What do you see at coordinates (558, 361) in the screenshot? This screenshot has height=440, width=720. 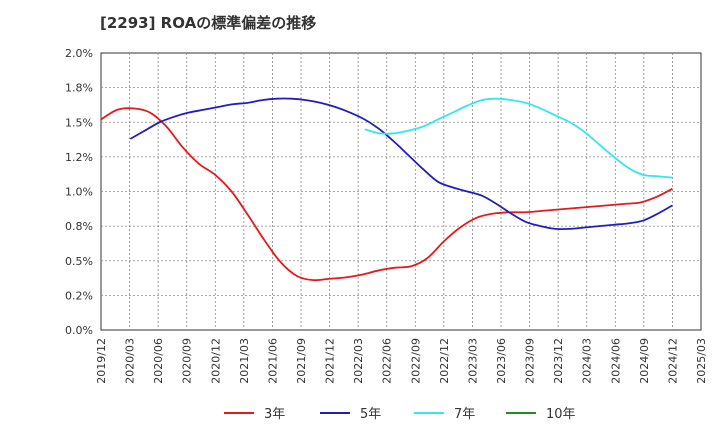 I see `x-tick-label: 2023/12` at bounding box center [558, 361].